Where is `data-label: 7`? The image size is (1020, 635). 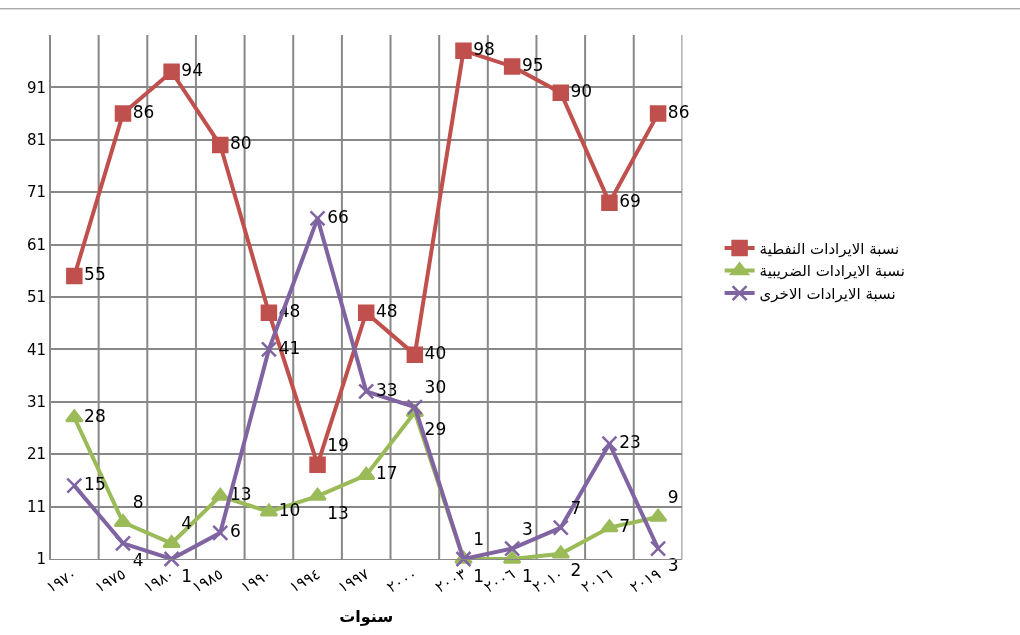
data-label: 7 is located at coordinates (576, 507).